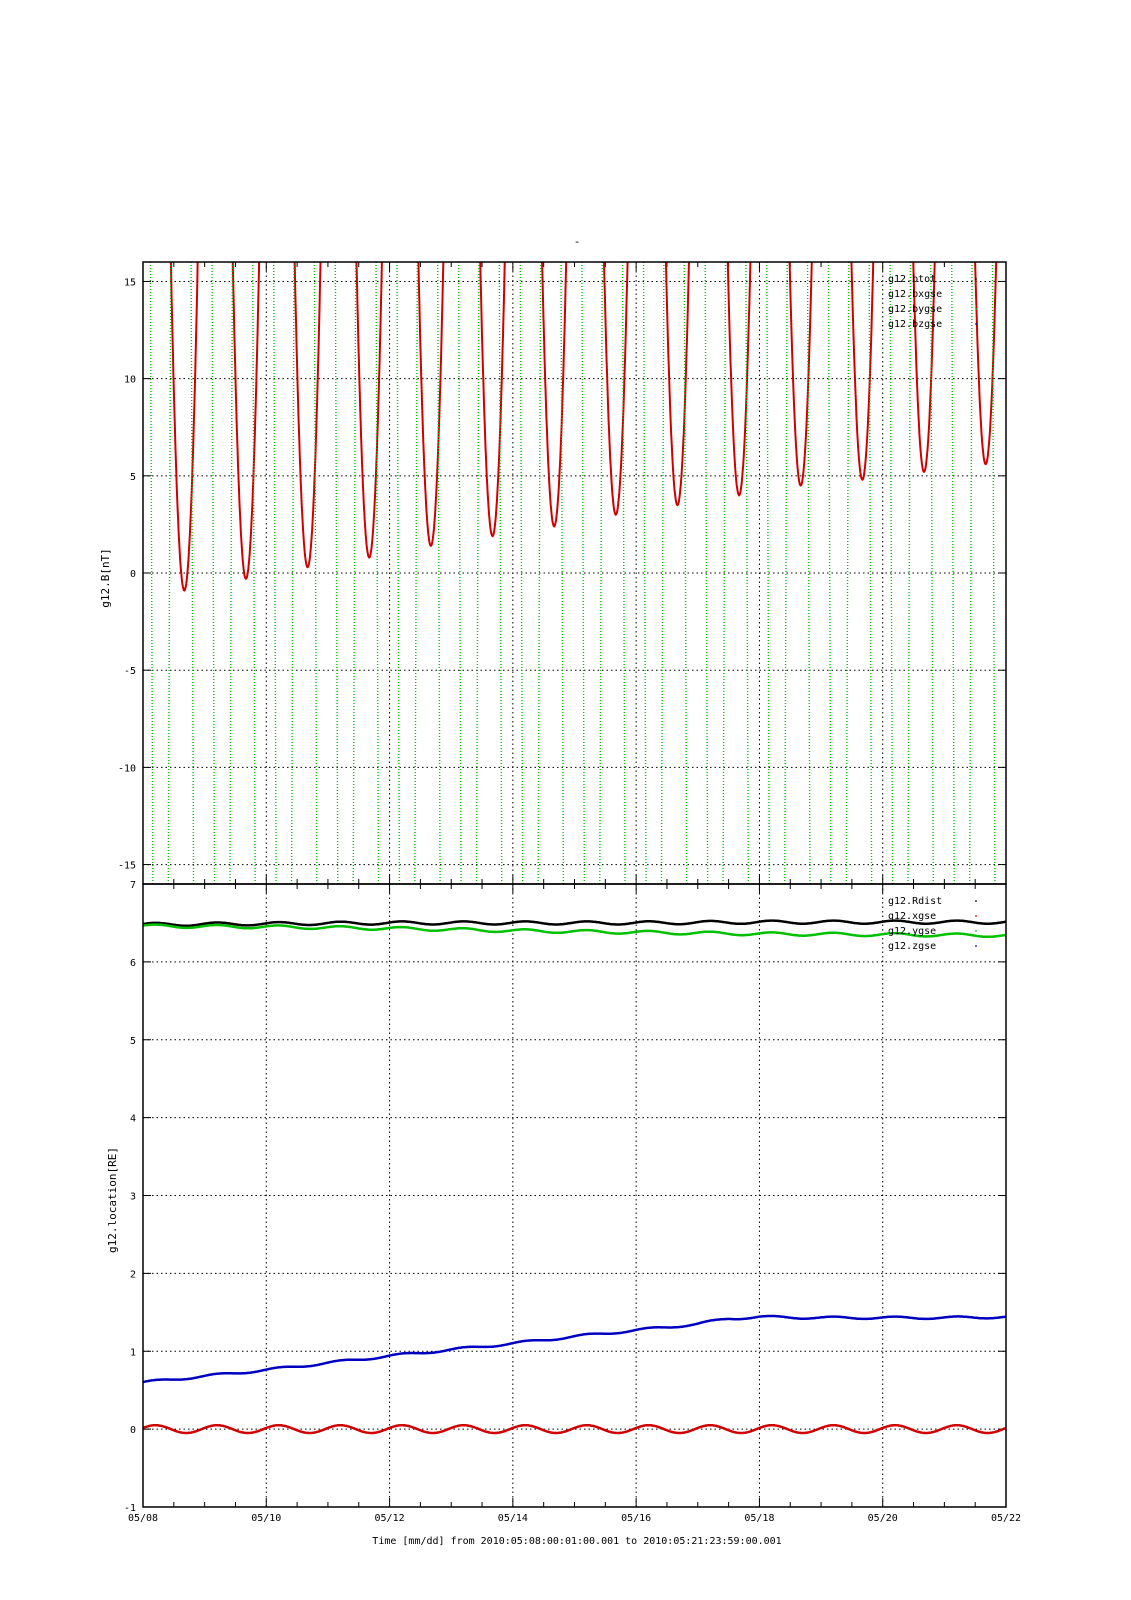 The width and height of the screenshot is (1131, 1600). Describe the element at coordinates (513, 1518) in the screenshot. I see `x-tick-label: 05/14` at that location.